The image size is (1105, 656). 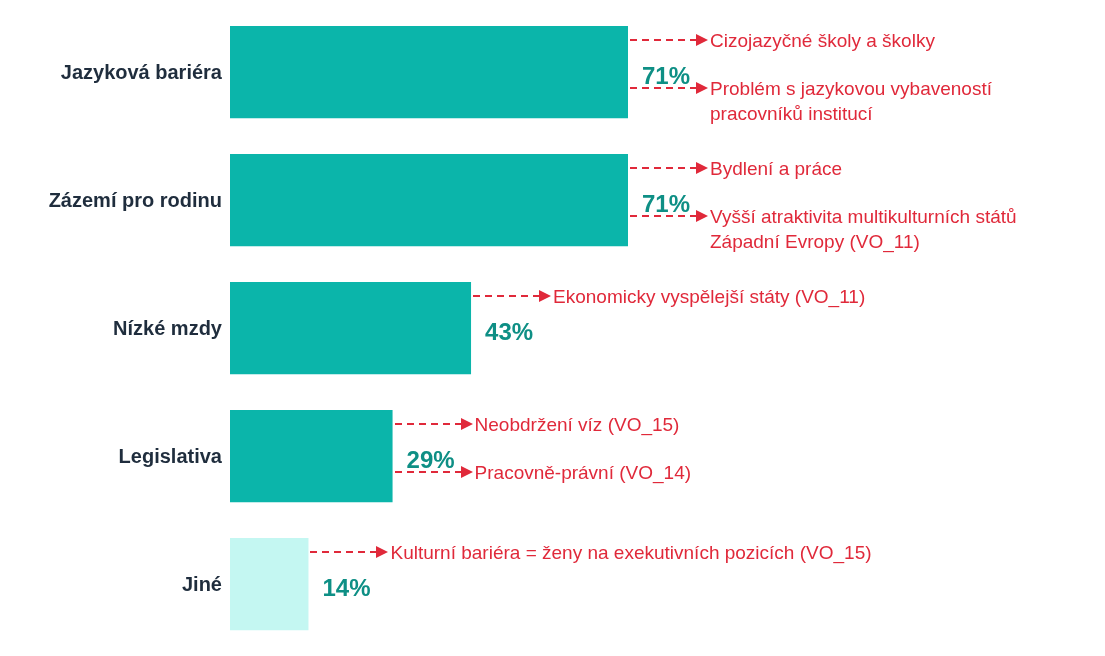 I want to click on y-tick-label: Jiné, so click(x=201, y=584).